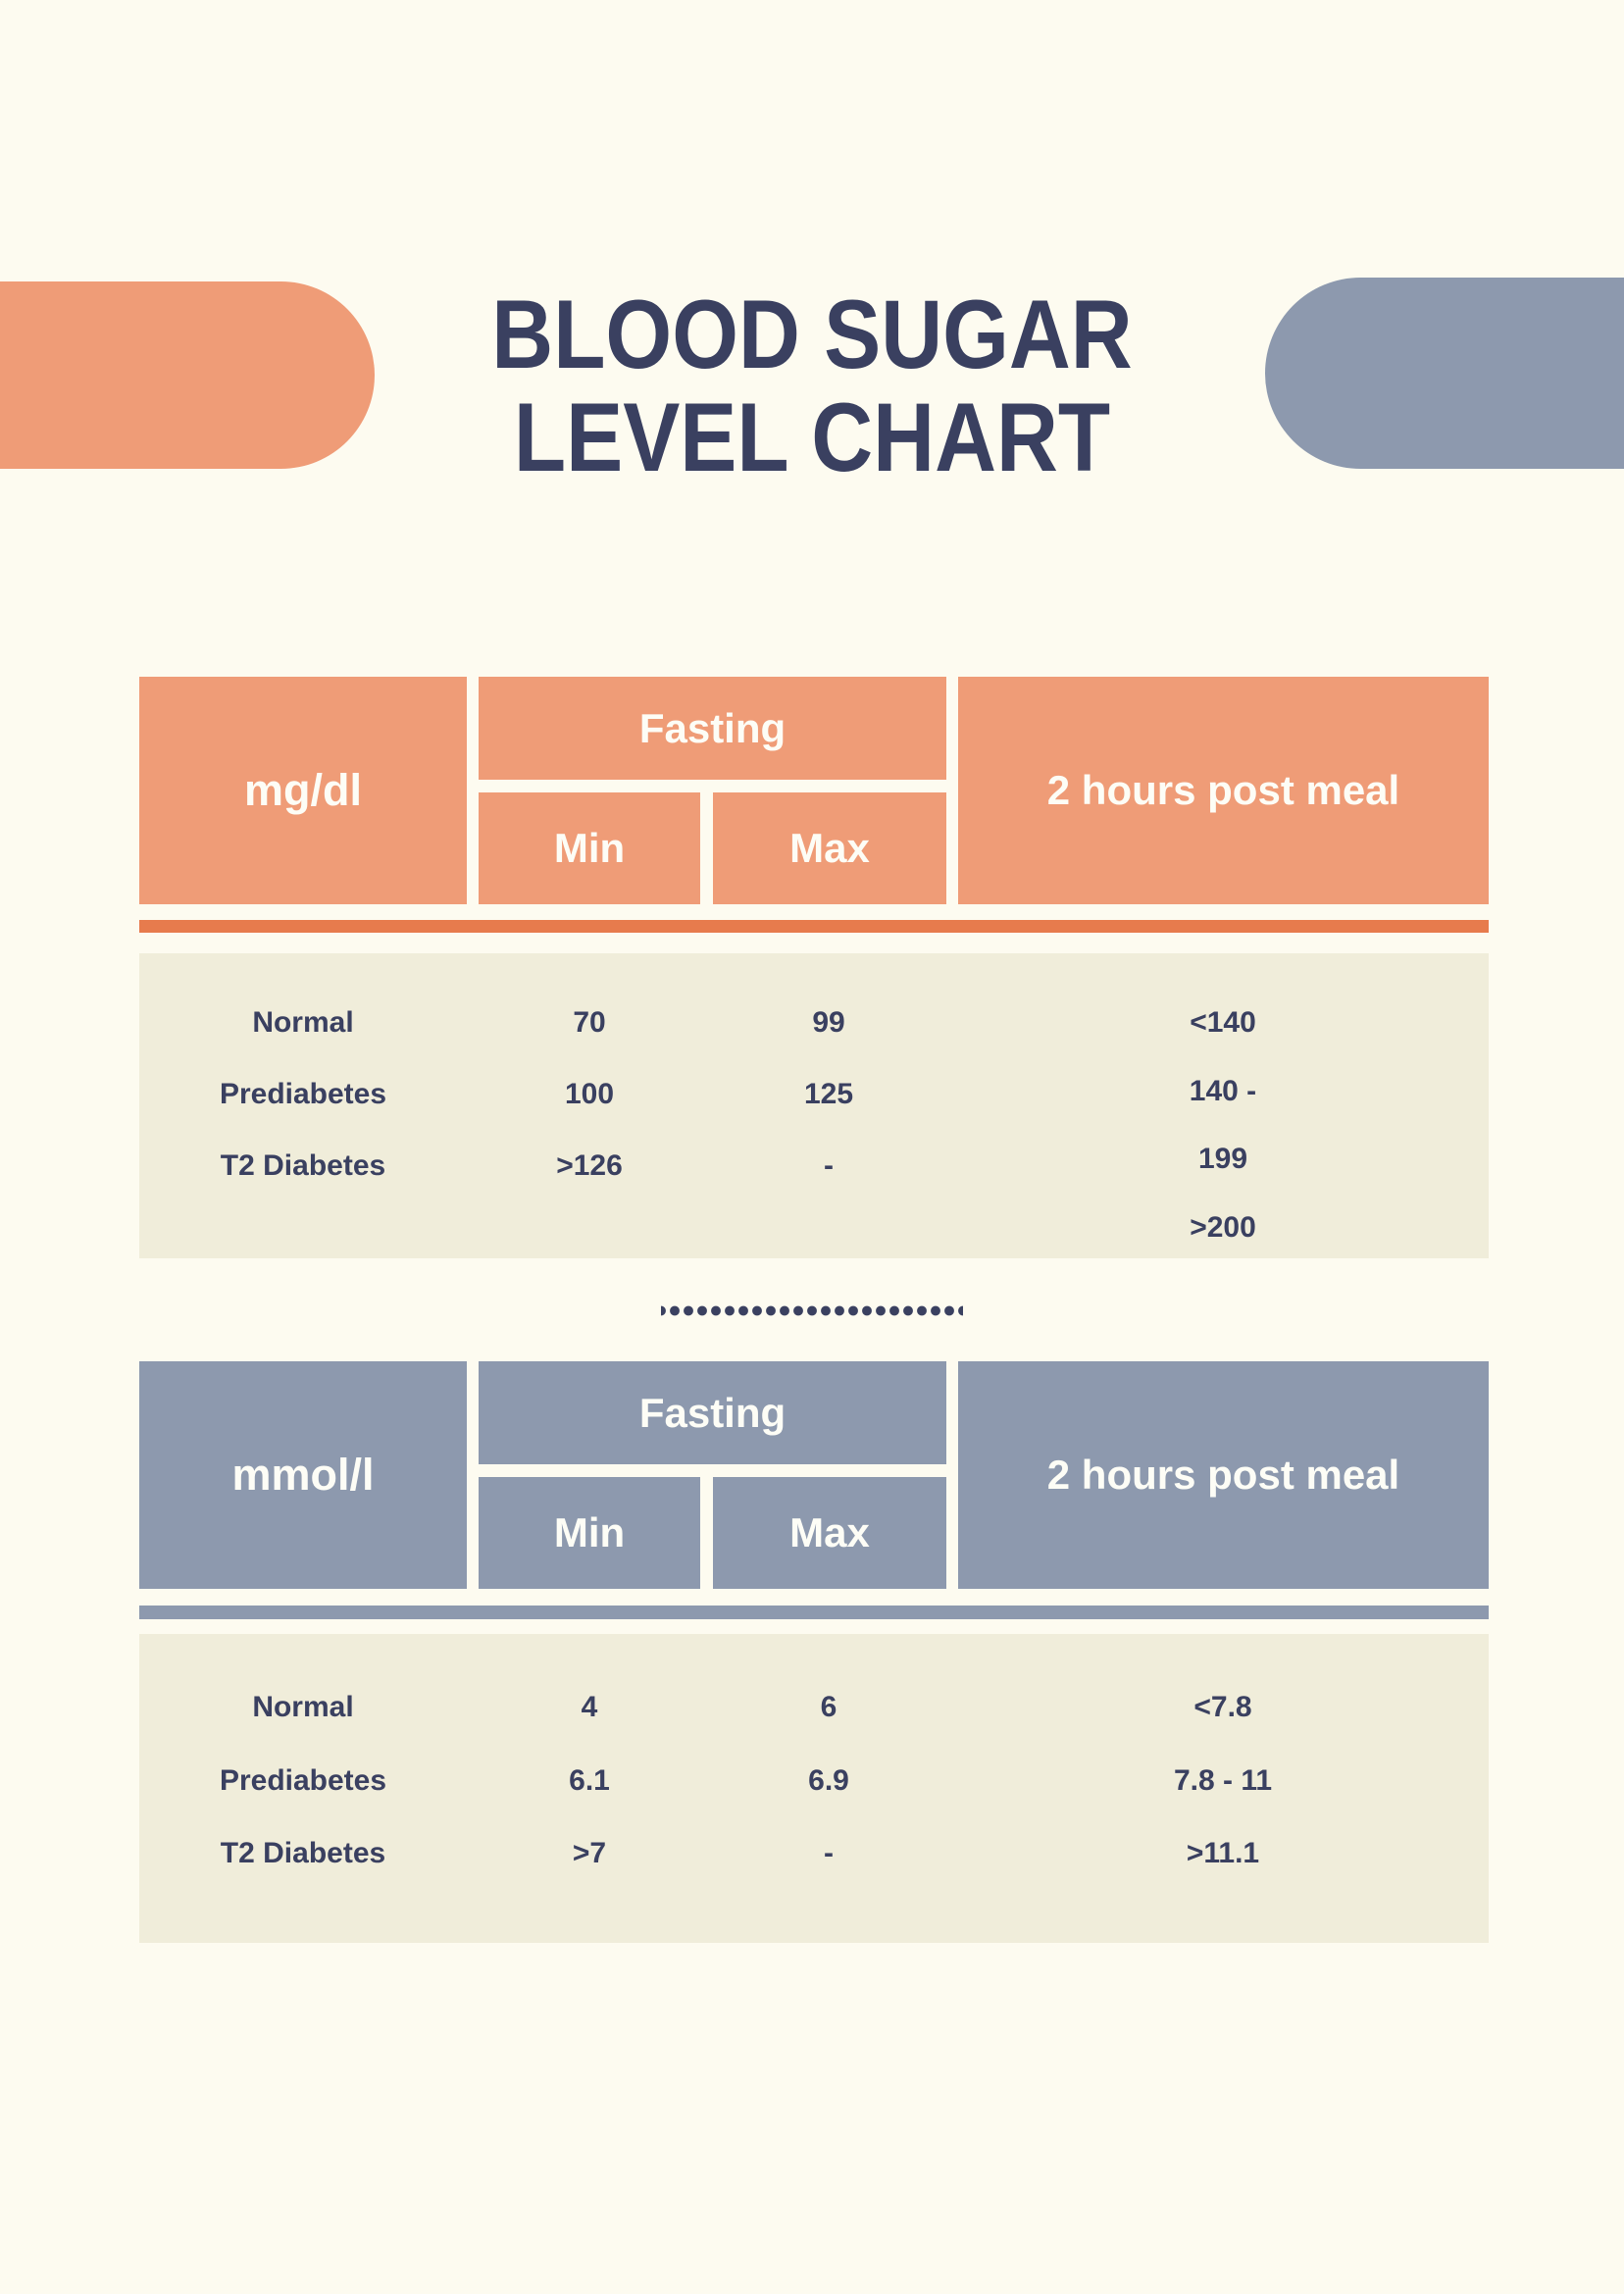  I want to click on cell-value: 4, so click(589, 1707).